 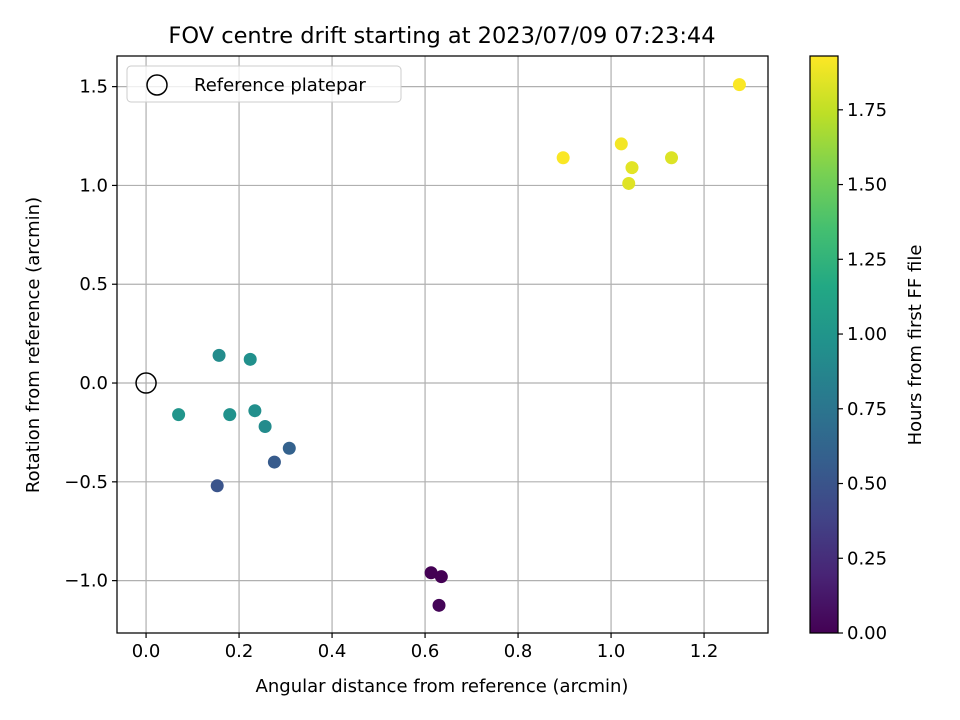 I want to click on legend-box, so click(x=264, y=84).